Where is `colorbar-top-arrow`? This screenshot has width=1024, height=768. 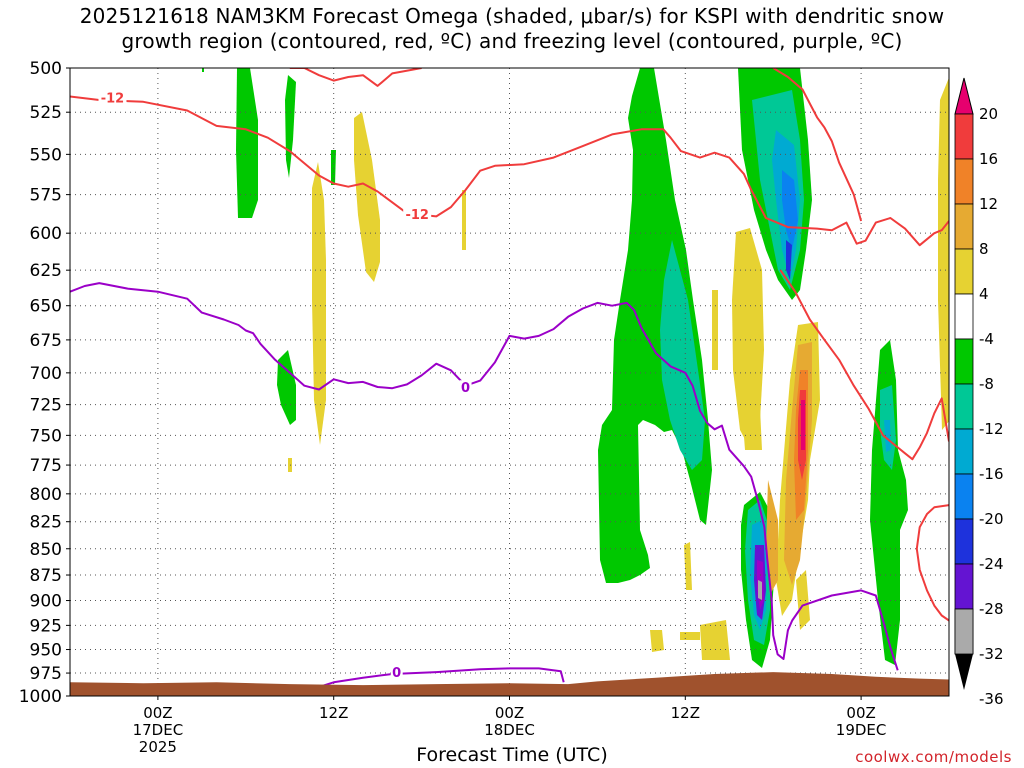 colorbar-top-arrow is located at coordinates (964, 96).